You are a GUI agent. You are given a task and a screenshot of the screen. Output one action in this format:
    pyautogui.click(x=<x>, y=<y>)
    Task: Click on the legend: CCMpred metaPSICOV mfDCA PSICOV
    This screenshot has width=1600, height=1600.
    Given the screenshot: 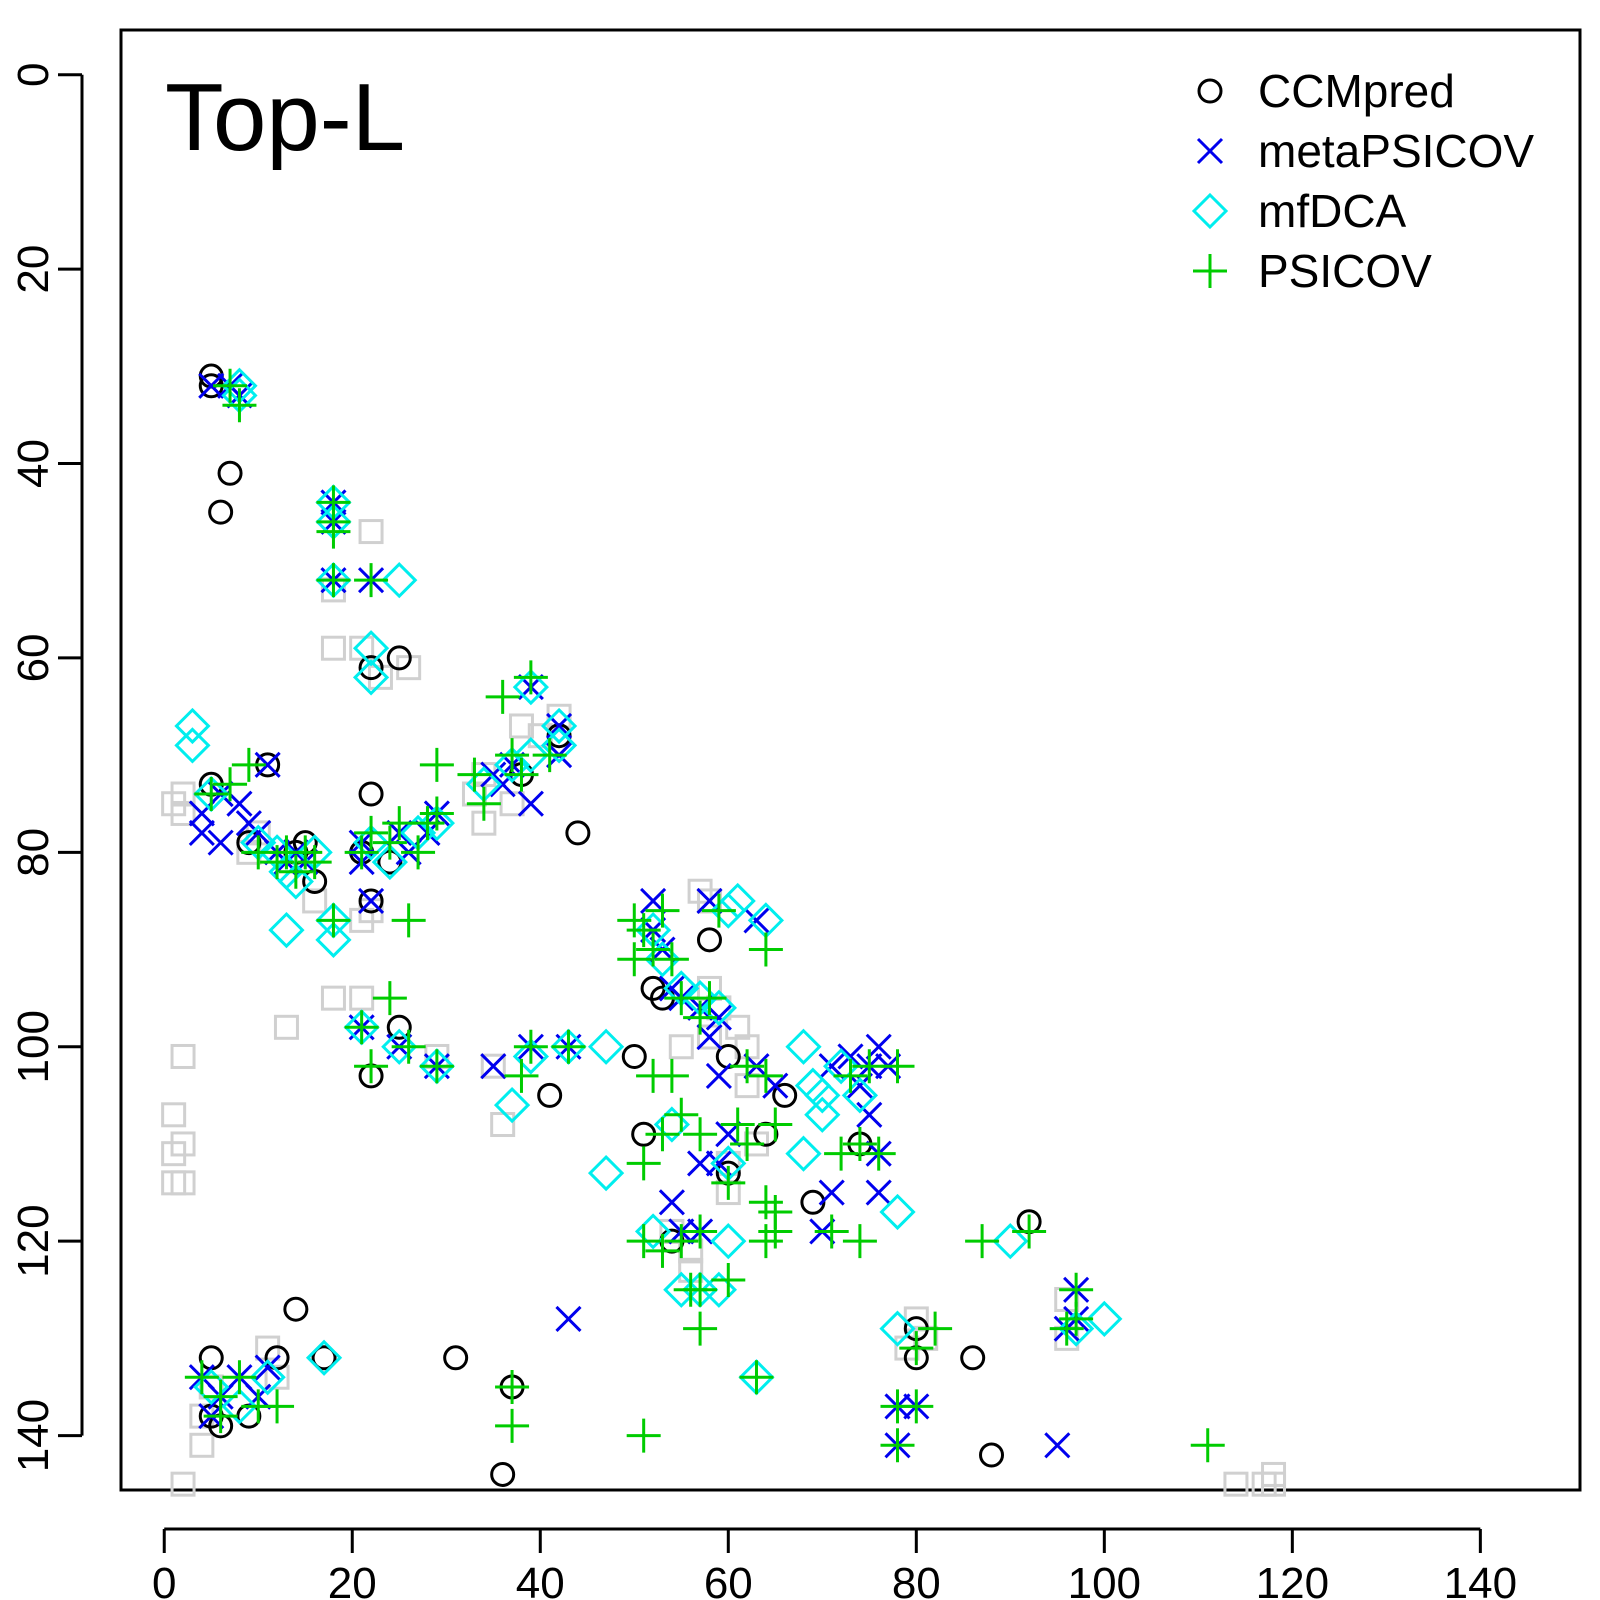 What is the action you would take?
    pyautogui.click(x=1362, y=181)
    